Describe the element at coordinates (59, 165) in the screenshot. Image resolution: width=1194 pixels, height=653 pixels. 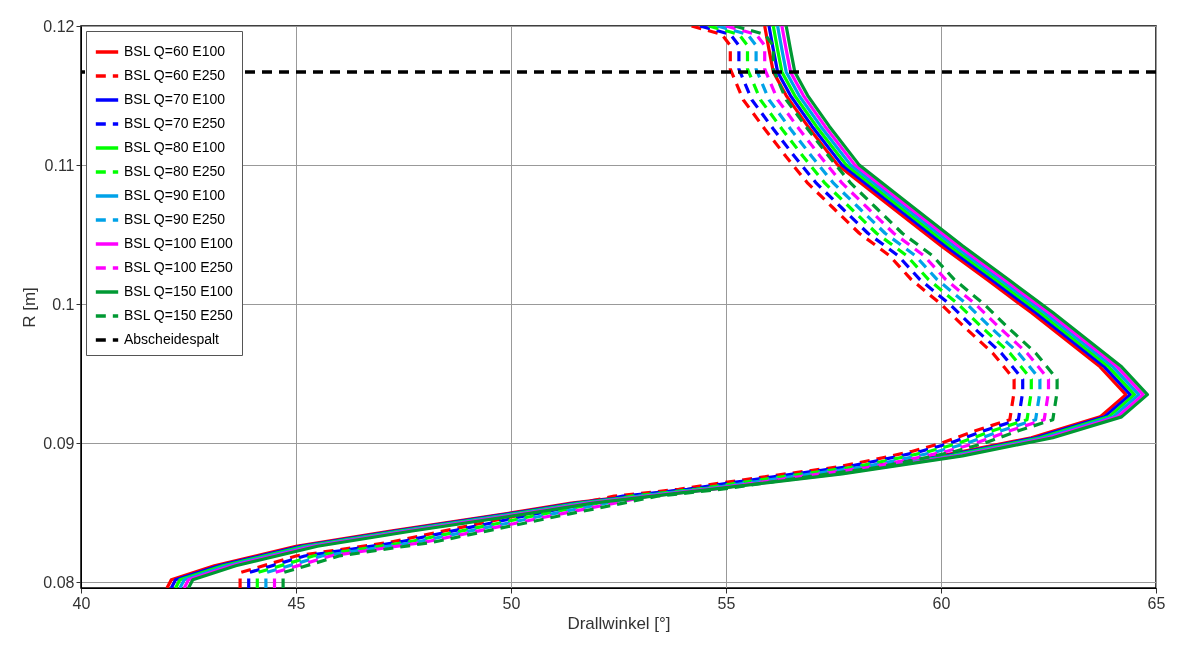
I see `y-tick-label: 0.11` at that location.